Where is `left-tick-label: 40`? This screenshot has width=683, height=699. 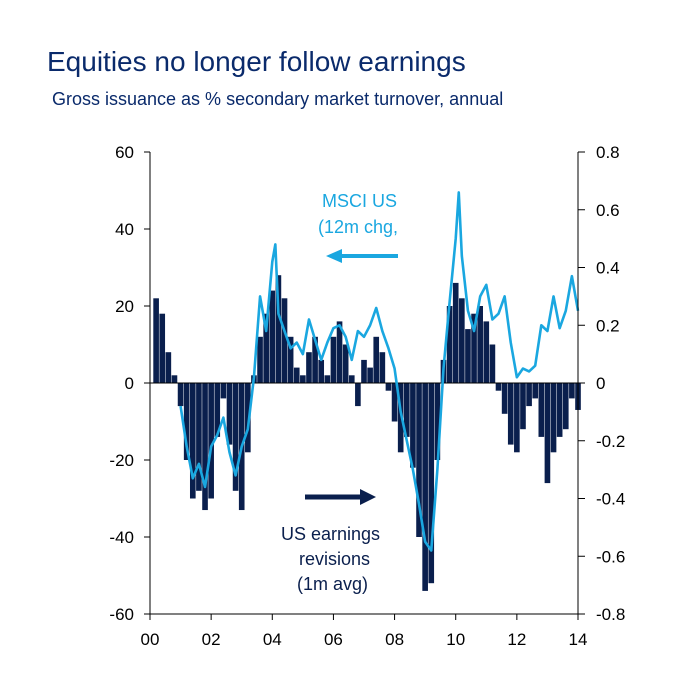
left-tick-label: 40 is located at coordinates (124, 229).